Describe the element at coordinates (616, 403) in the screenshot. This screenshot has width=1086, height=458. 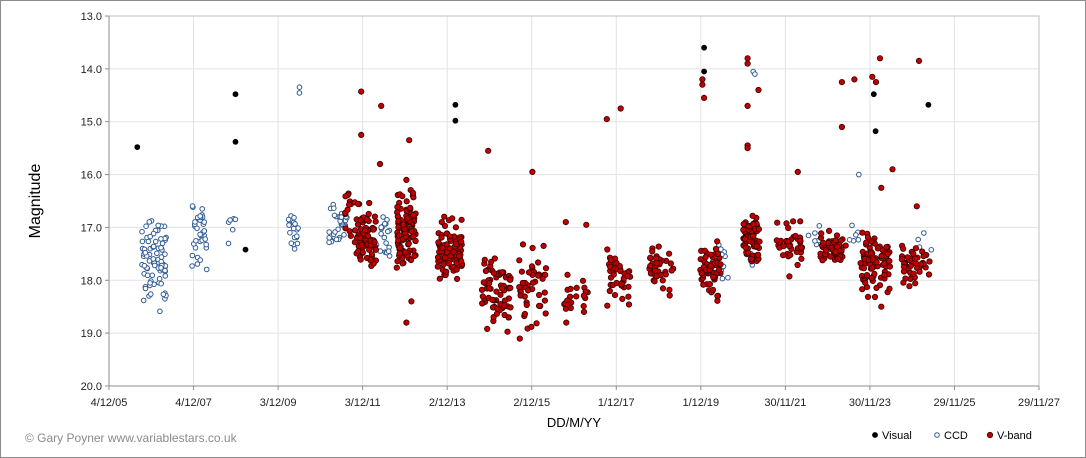
I see `x-tick-label: 1/12/17` at that location.